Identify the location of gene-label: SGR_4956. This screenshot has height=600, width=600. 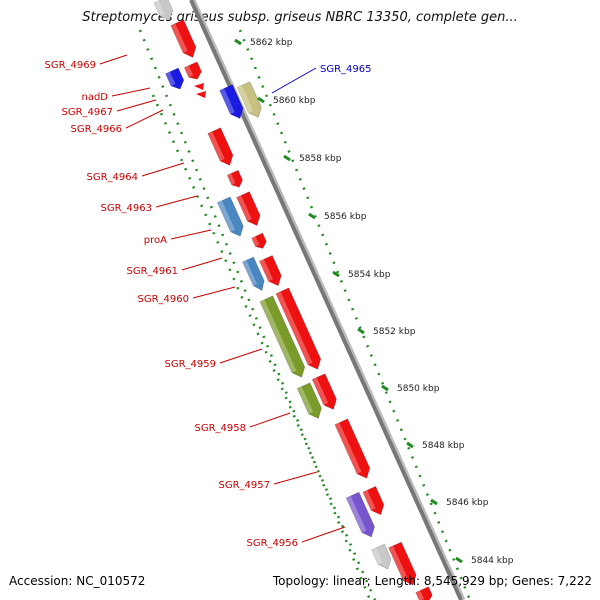
(273, 543).